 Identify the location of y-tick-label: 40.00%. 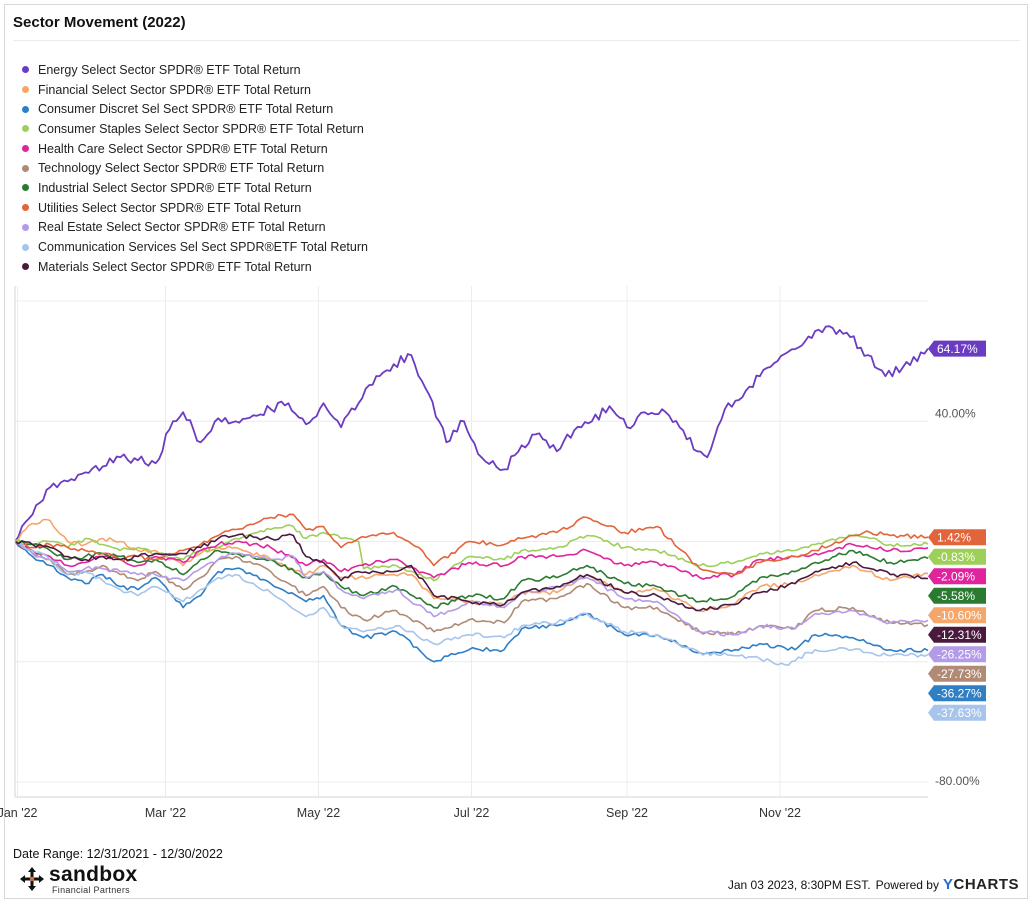
(955, 413).